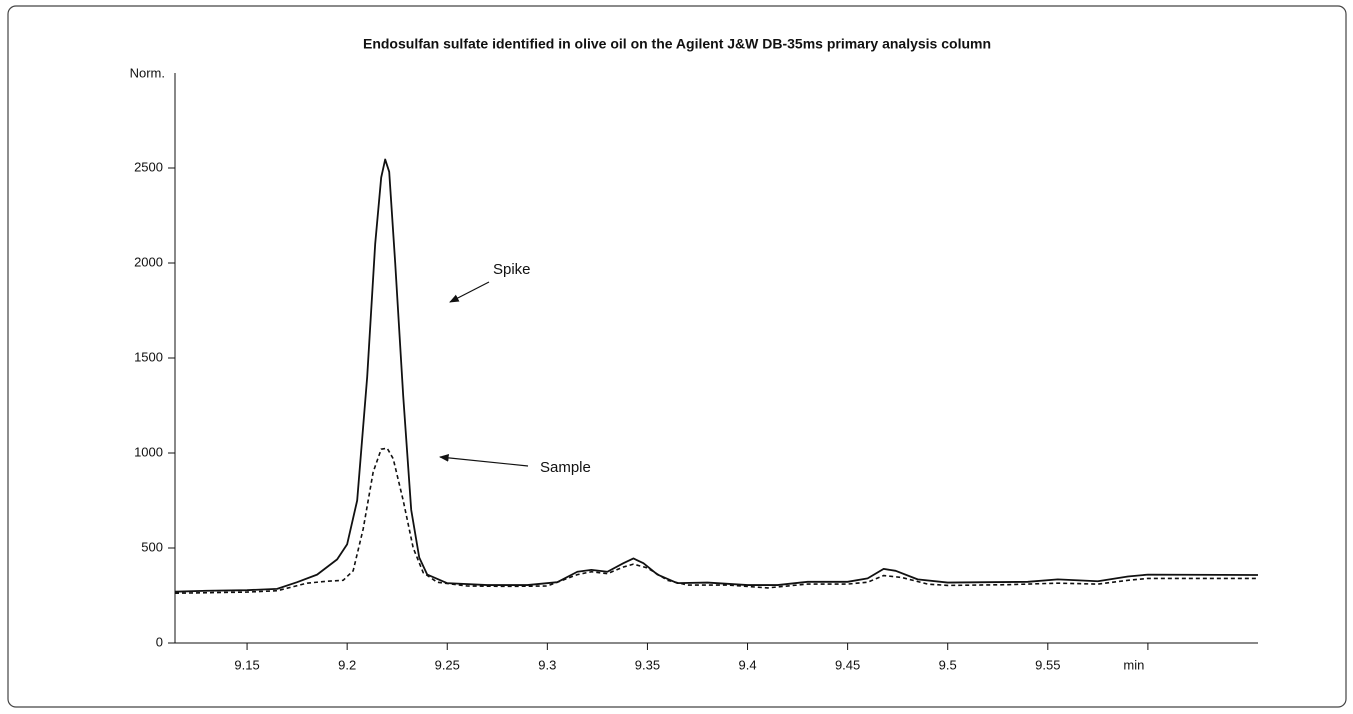 The width and height of the screenshot is (1353, 714). What do you see at coordinates (447, 664) in the screenshot?
I see `x-tick-label: 9.25` at bounding box center [447, 664].